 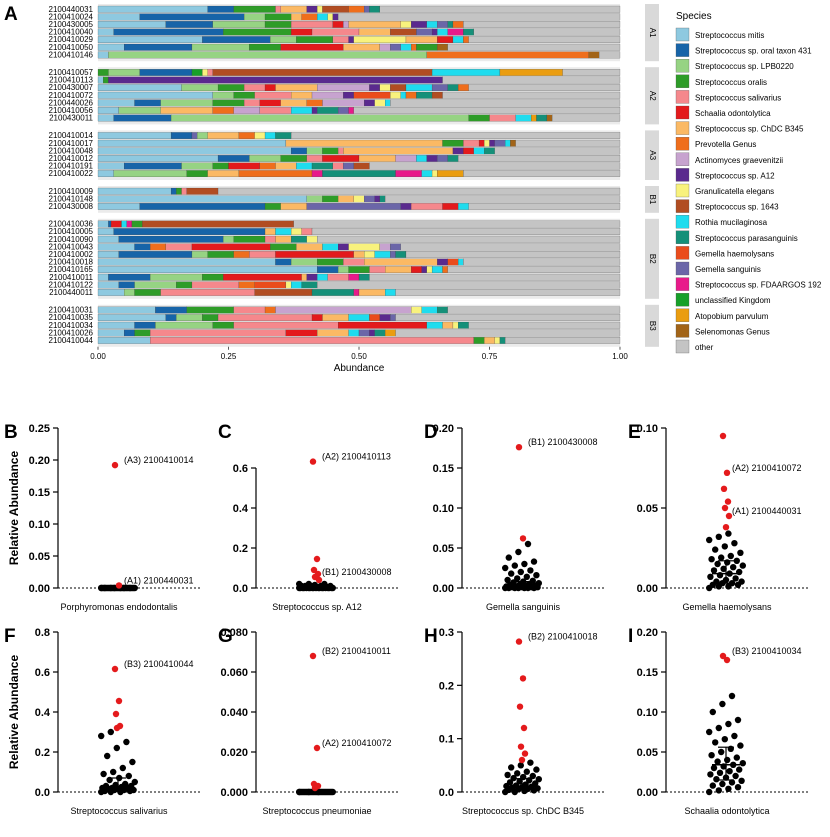 I want to click on legend-entry: Streptococcus sp. LPB0220, so click(x=744, y=66).